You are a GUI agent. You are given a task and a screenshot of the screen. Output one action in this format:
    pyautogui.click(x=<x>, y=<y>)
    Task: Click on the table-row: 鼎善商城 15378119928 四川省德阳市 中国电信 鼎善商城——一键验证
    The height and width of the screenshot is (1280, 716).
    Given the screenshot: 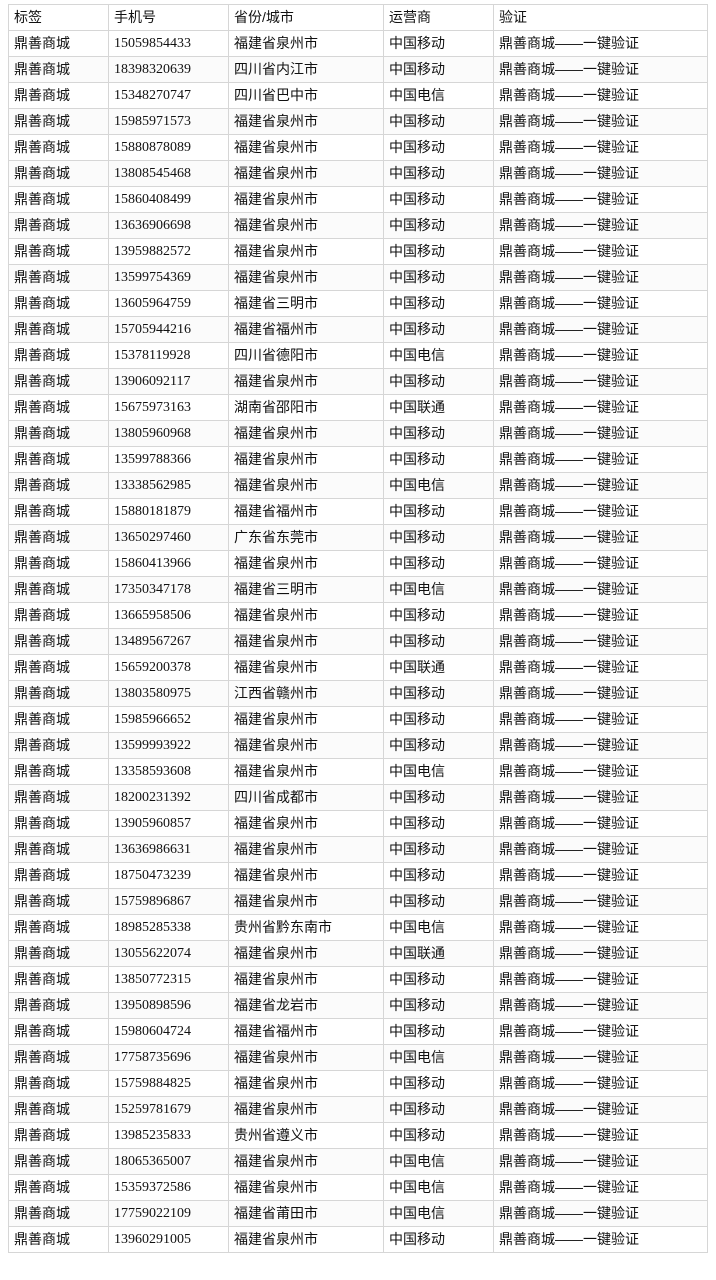 What is the action you would take?
    pyautogui.click(x=358, y=355)
    